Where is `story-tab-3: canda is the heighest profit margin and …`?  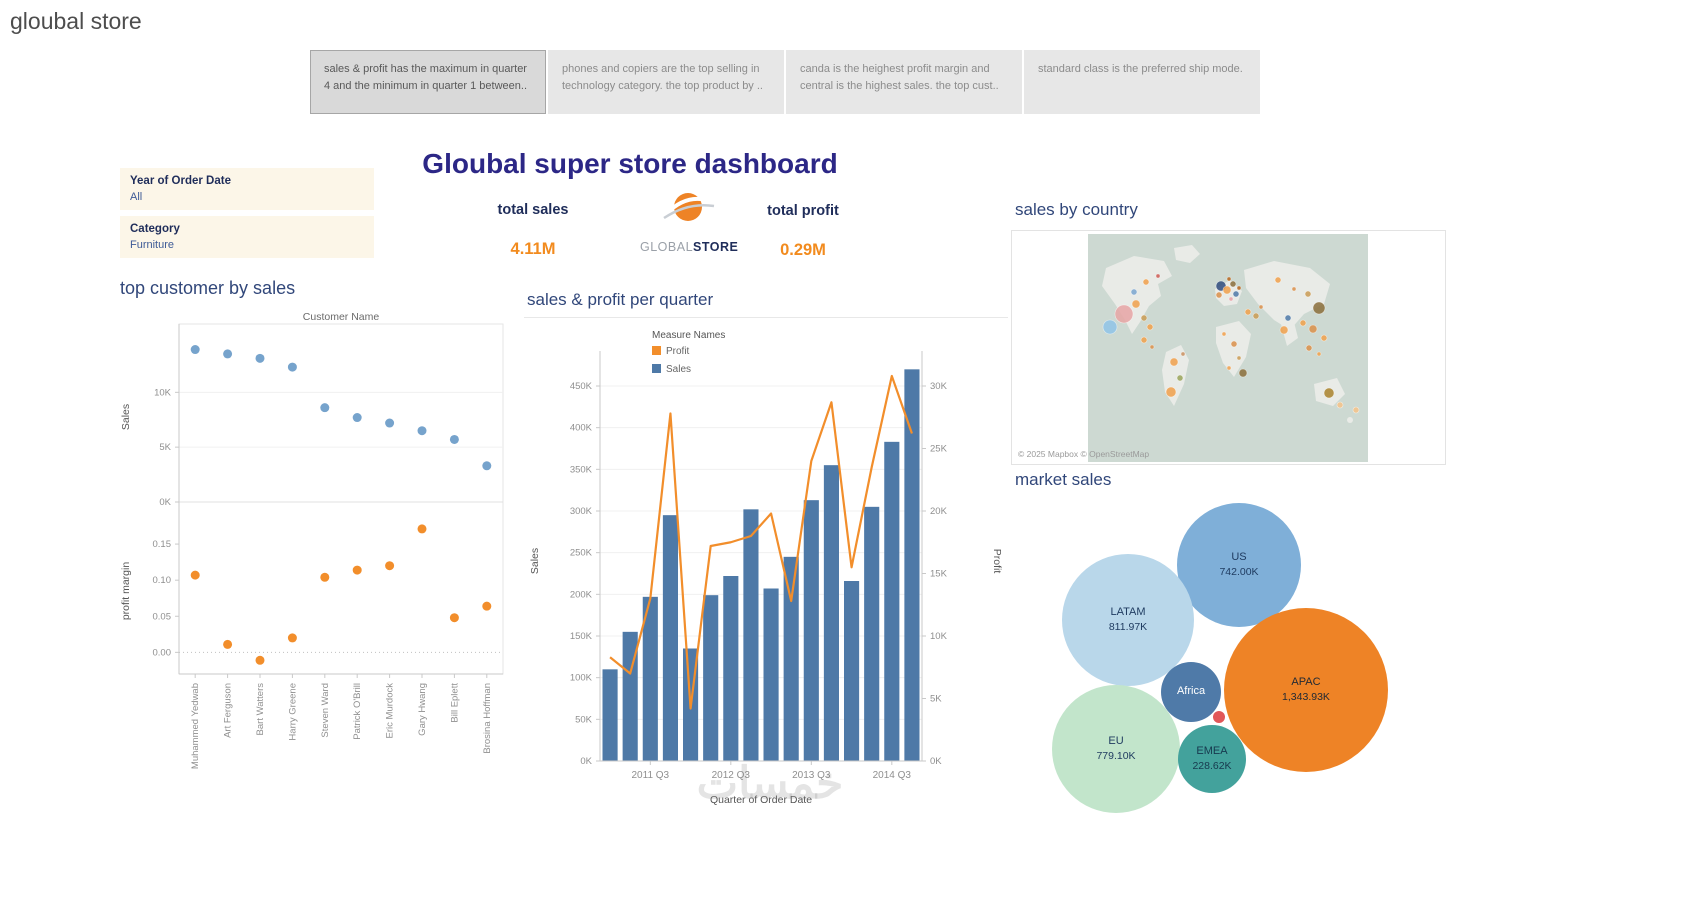 story-tab-3: canda is the heighest profit margin and … is located at coordinates (904, 82).